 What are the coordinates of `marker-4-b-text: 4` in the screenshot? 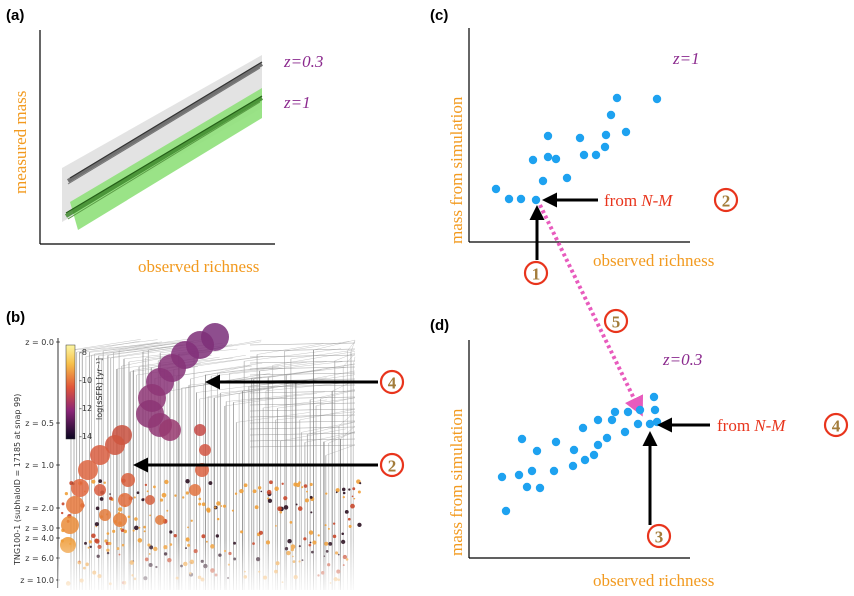 It's located at (392, 383).